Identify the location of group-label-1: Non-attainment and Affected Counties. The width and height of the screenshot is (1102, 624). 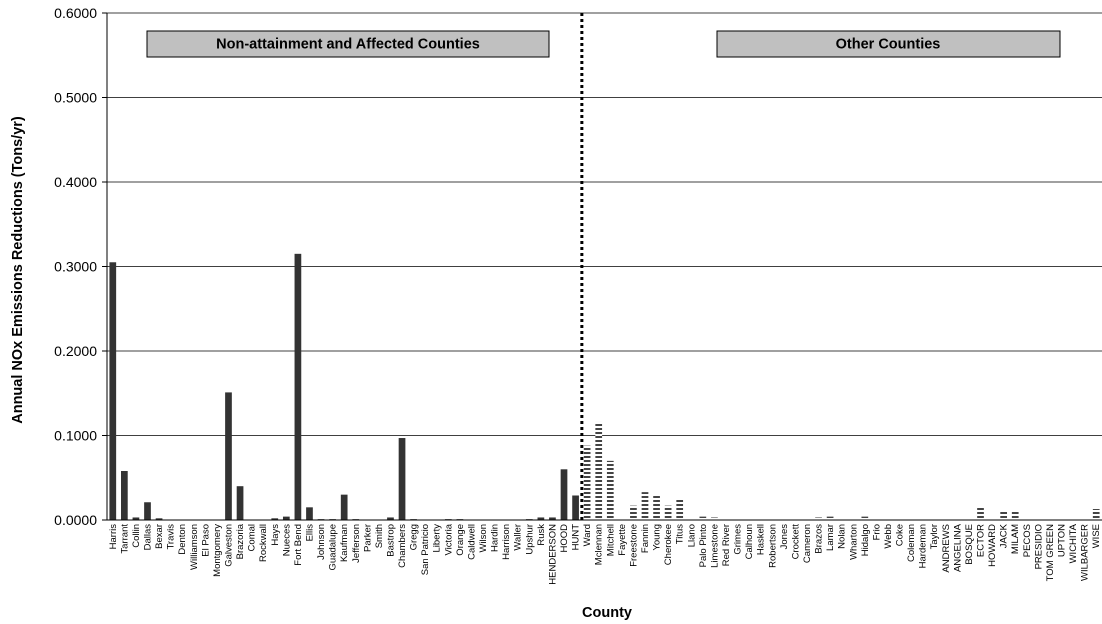
(348, 45).